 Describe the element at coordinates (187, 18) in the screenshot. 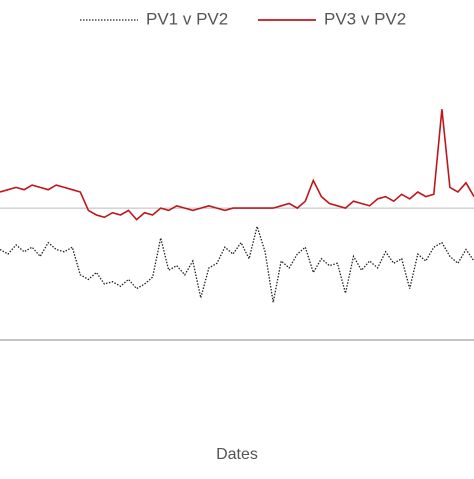

I see `legend-label: PV1 v PV2` at that location.